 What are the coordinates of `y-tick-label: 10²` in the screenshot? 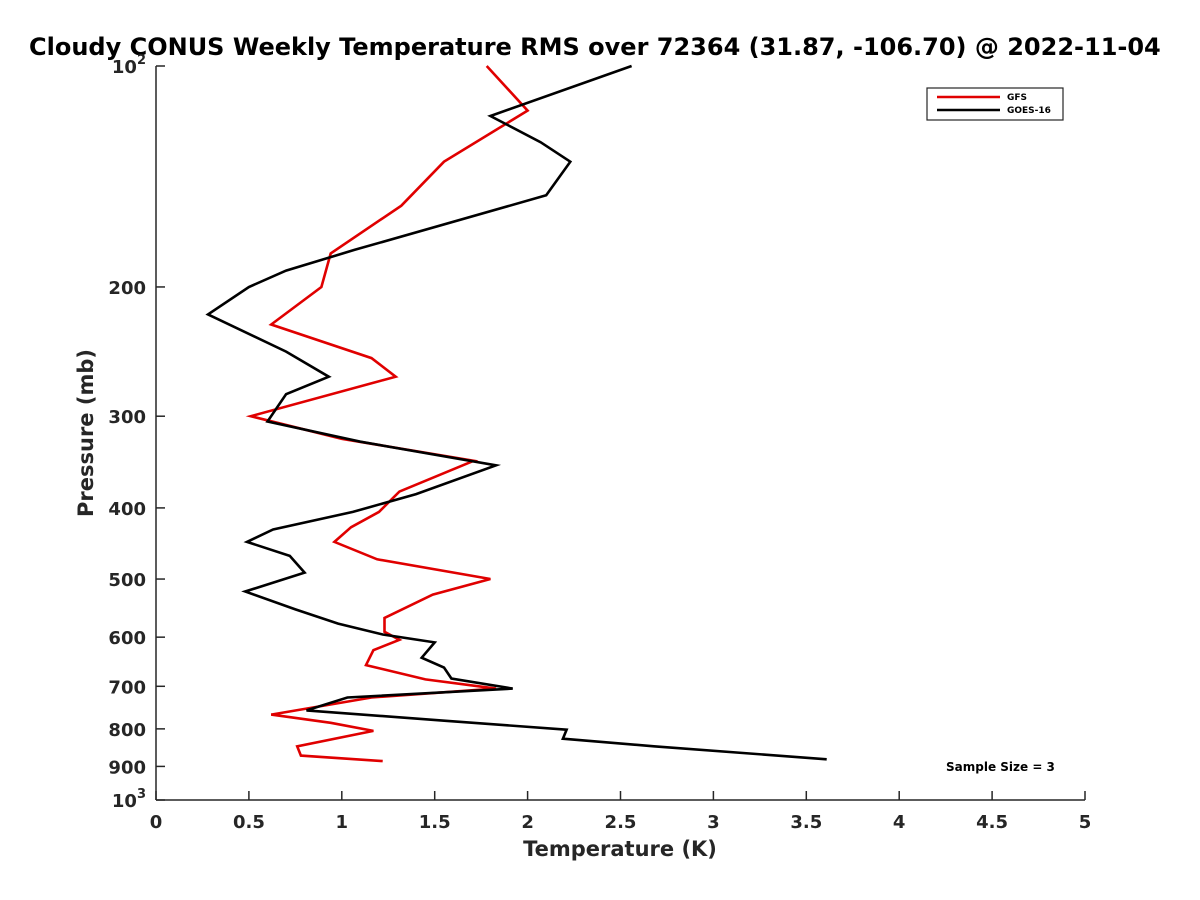 It's located at (129, 65).